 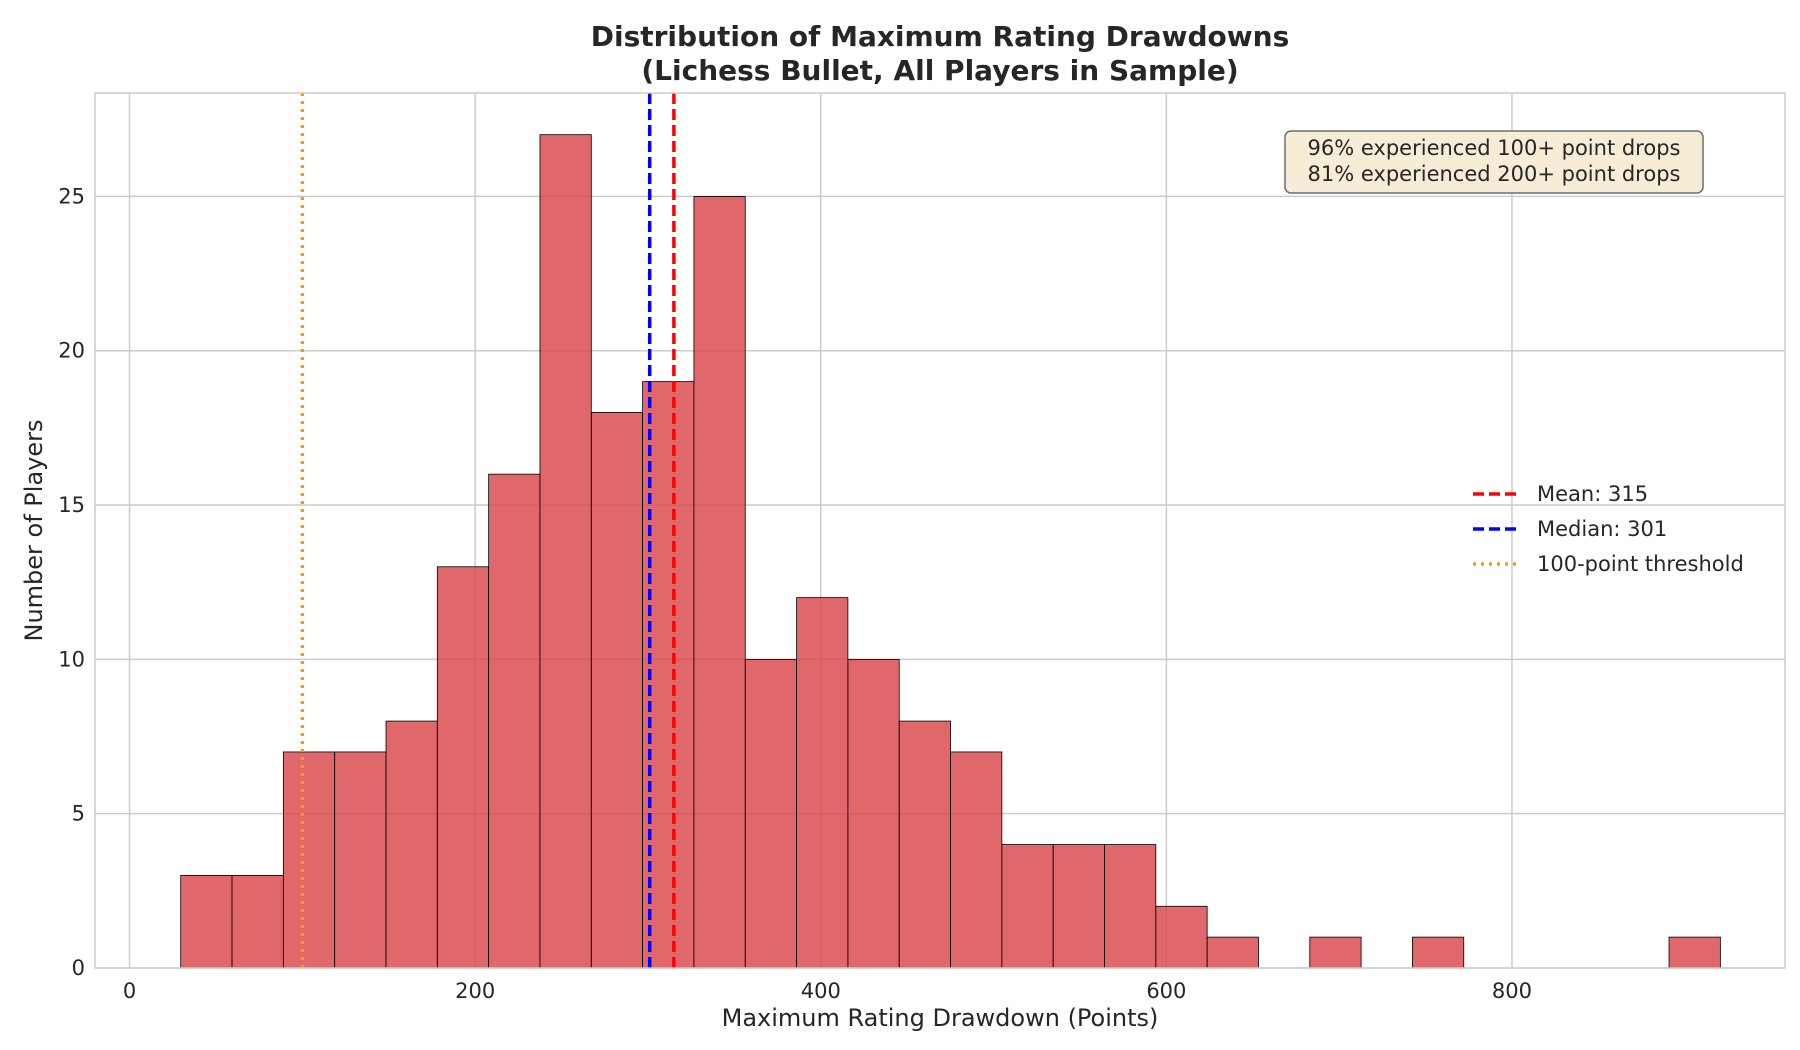 I want to click on y-tick-label: 0, so click(x=78, y=968).